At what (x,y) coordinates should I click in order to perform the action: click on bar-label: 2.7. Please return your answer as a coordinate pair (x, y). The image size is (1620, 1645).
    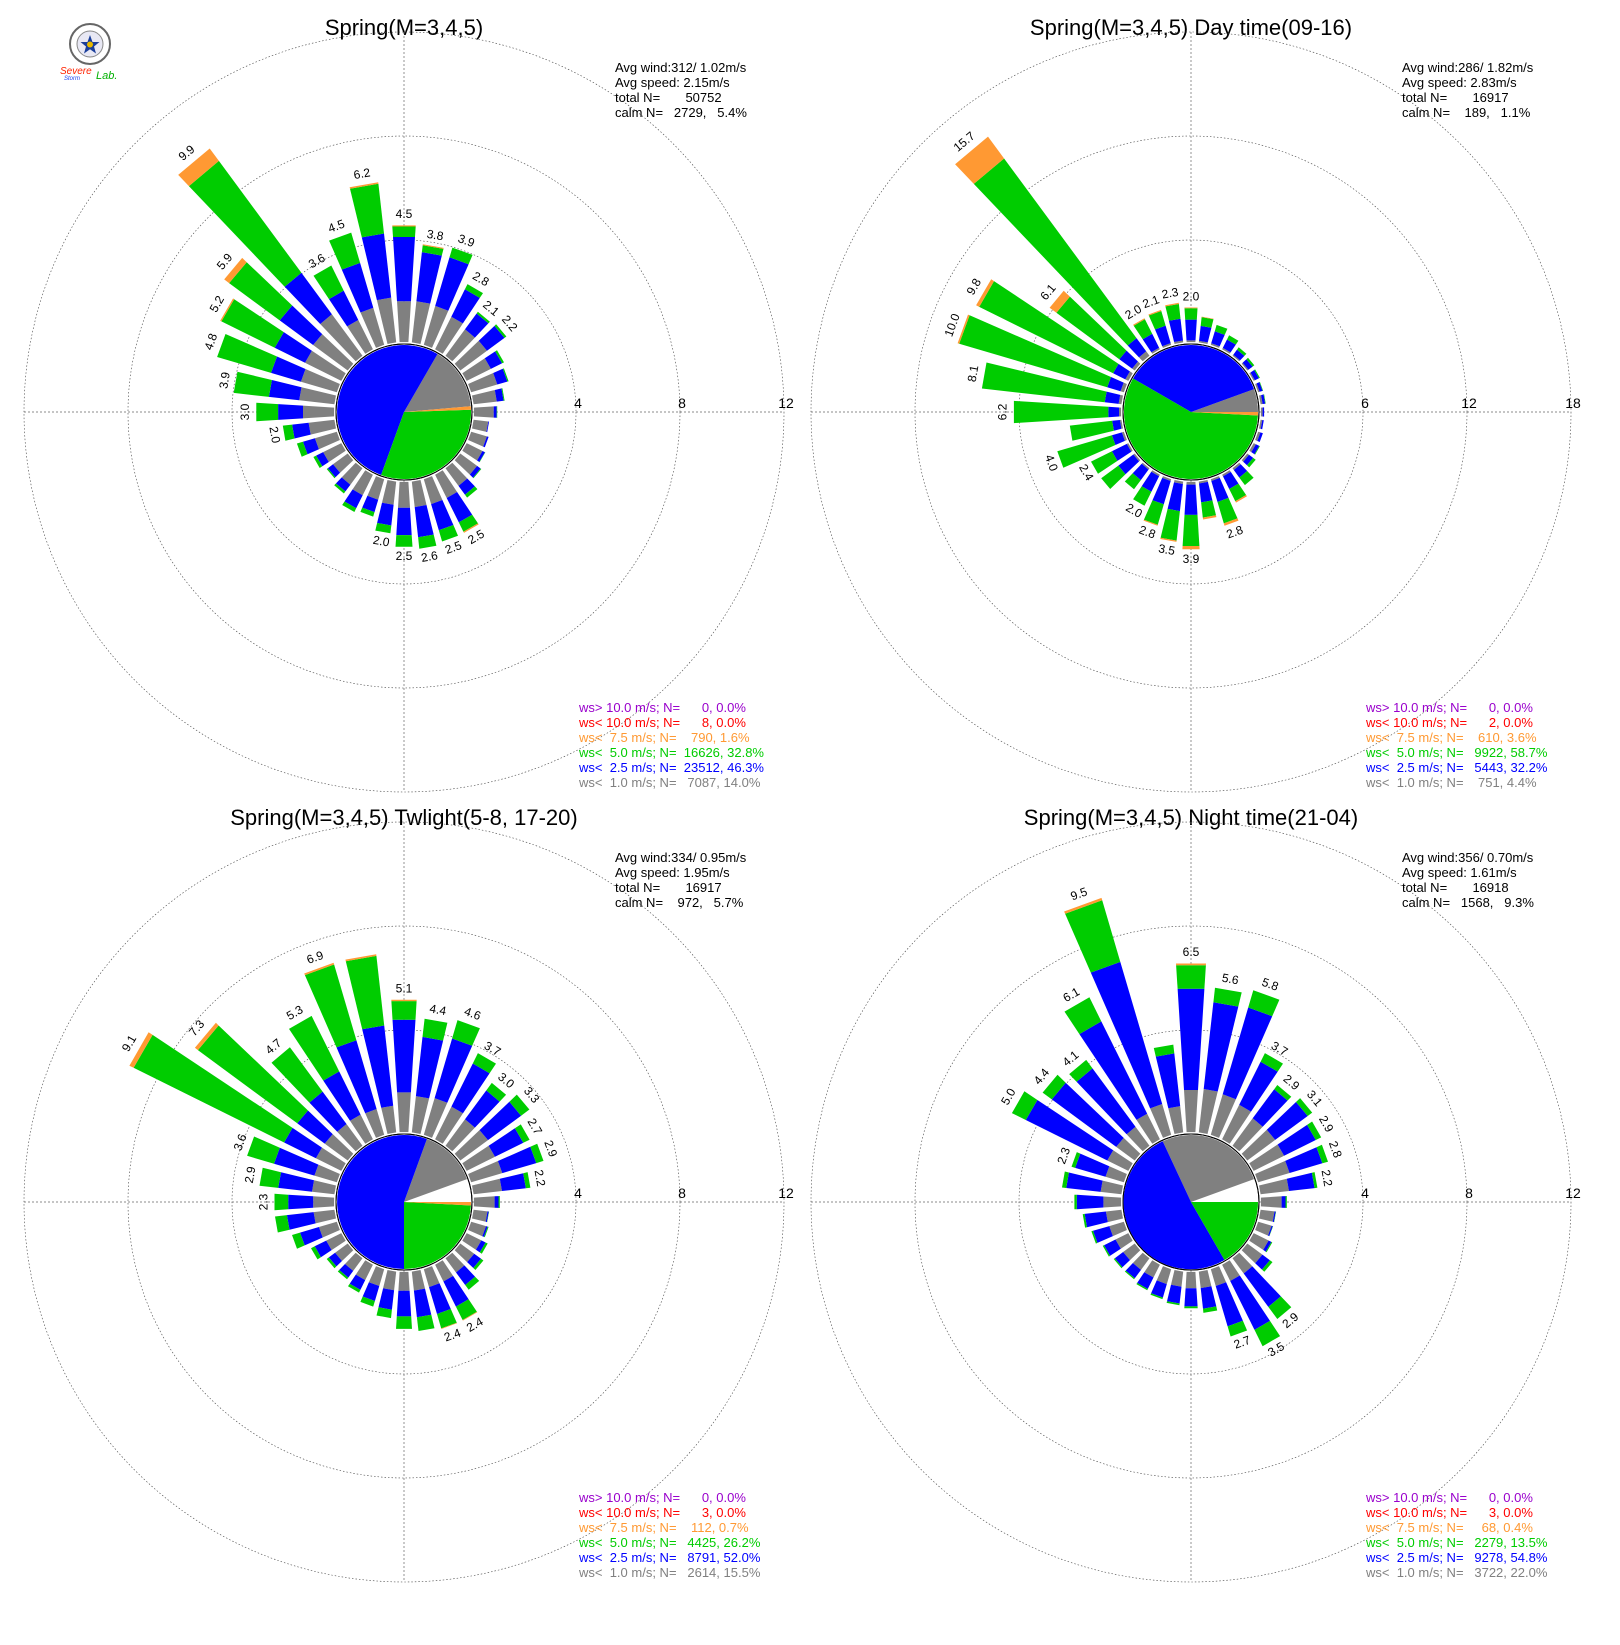
    Looking at the image, I should click on (535, 1127).